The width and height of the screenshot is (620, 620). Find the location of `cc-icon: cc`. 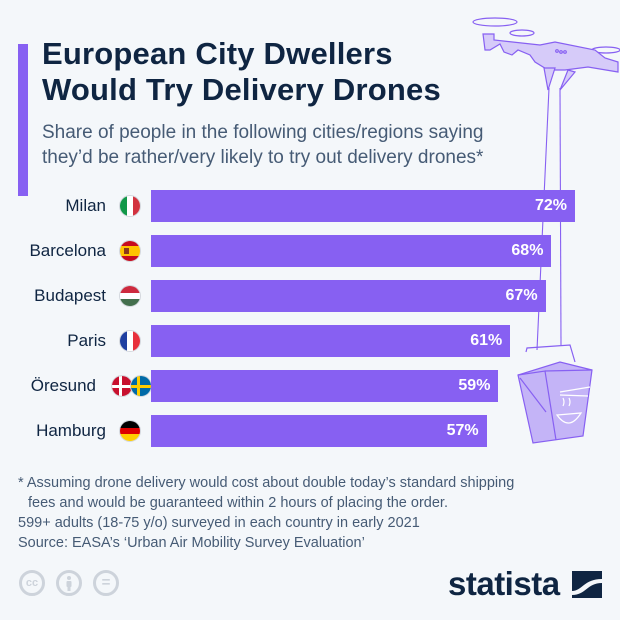

cc-icon: cc is located at coordinates (32, 583).